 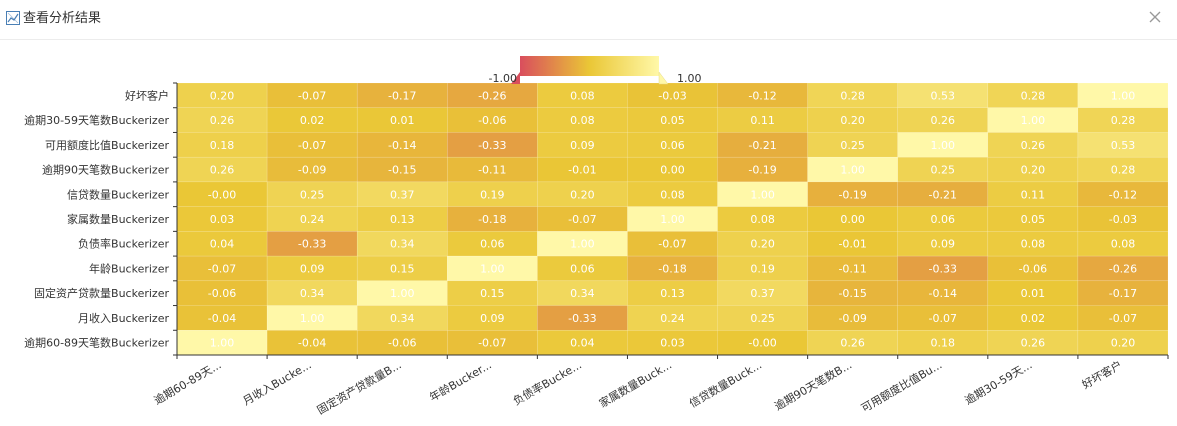 What do you see at coordinates (1123, 293) in the screenshot?
I see `cell-value-label: -0.17` at bounding box center [1123, 293].